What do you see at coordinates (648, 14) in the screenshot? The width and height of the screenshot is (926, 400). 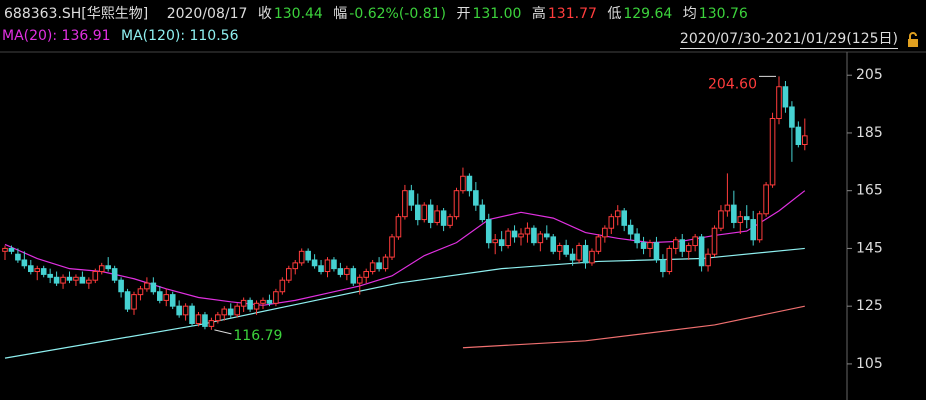 I see `value: 129.64` at bounding box center [648, 14].